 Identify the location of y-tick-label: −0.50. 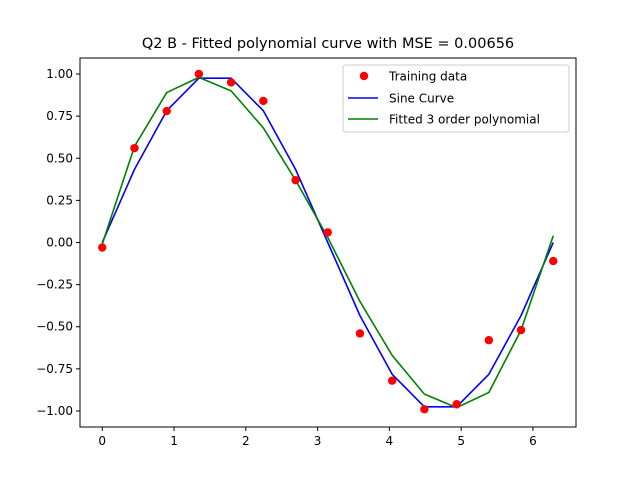
(54, 327).